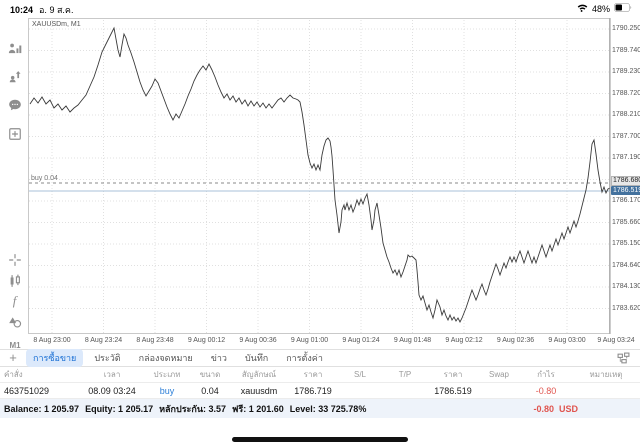  I want to click on chart-windows-icon, so click(623, 361).